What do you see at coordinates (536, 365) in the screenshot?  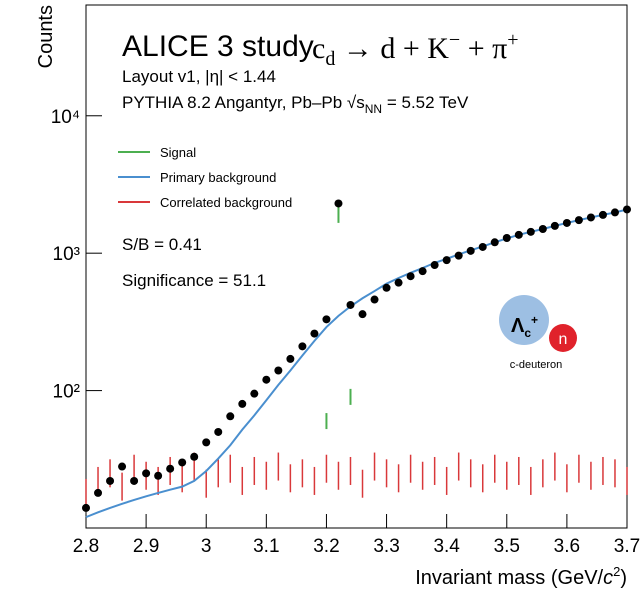 I see `inset-label: c-deuteron` at bounding box center [536, 365].